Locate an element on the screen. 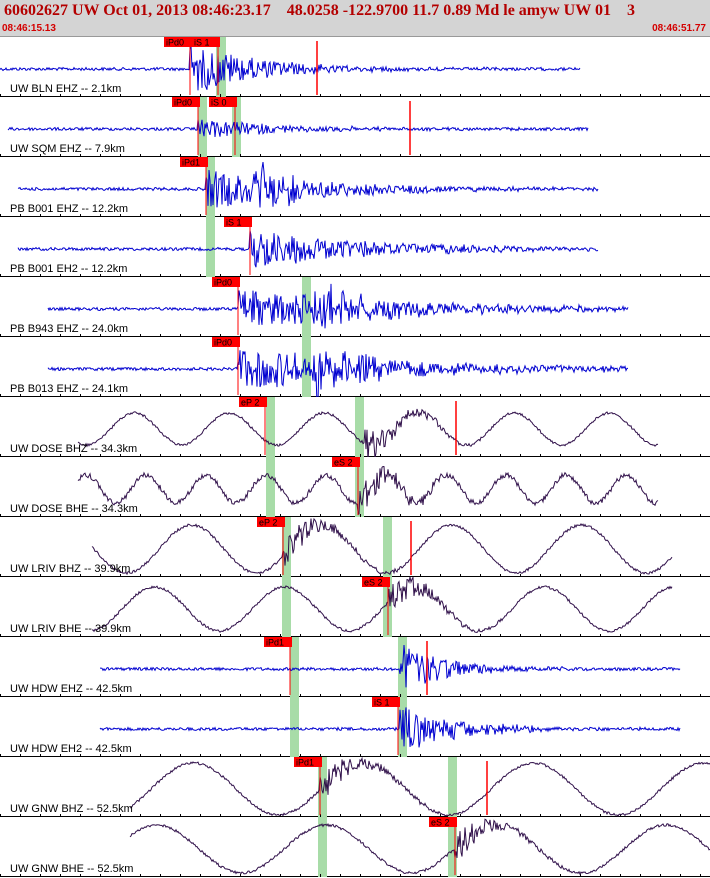  trace-panel: iPd1 PB B001 EHZ -- 12.2km is located at coordinates (355, 187).